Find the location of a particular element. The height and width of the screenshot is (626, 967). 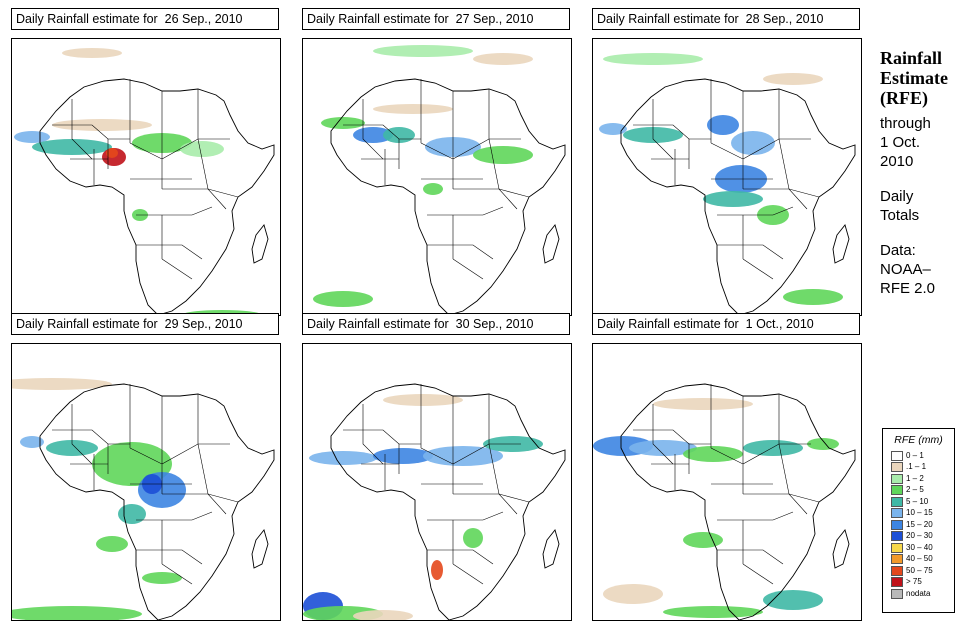

legend-item: .1 – 1 is located at coordinates (918, 468).